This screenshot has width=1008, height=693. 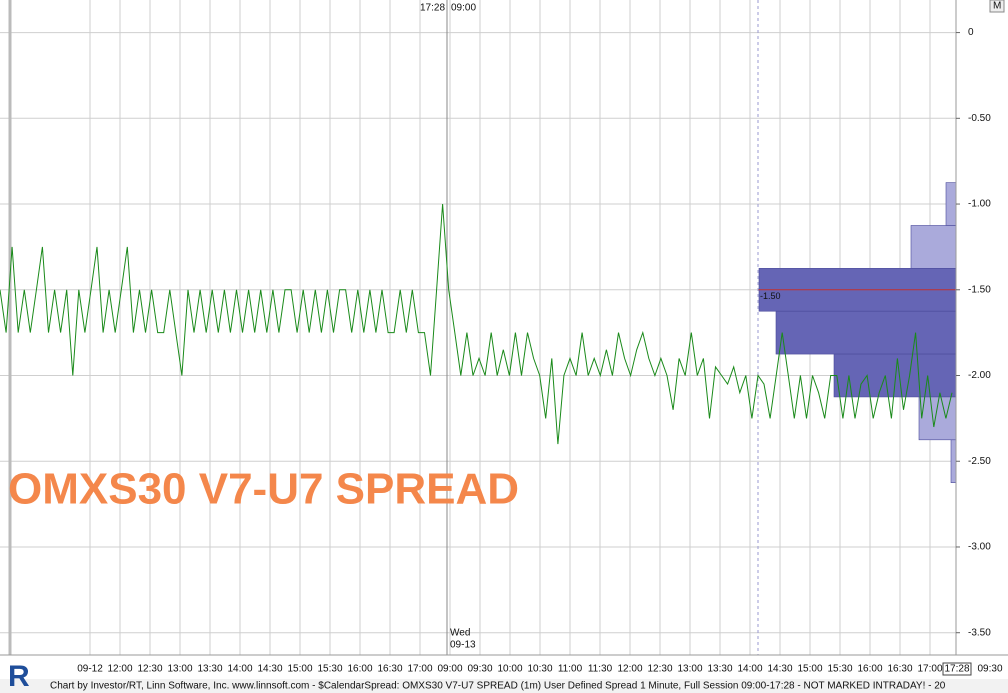 I want to click on top-label: 09:00, so click(x=463, y=8).